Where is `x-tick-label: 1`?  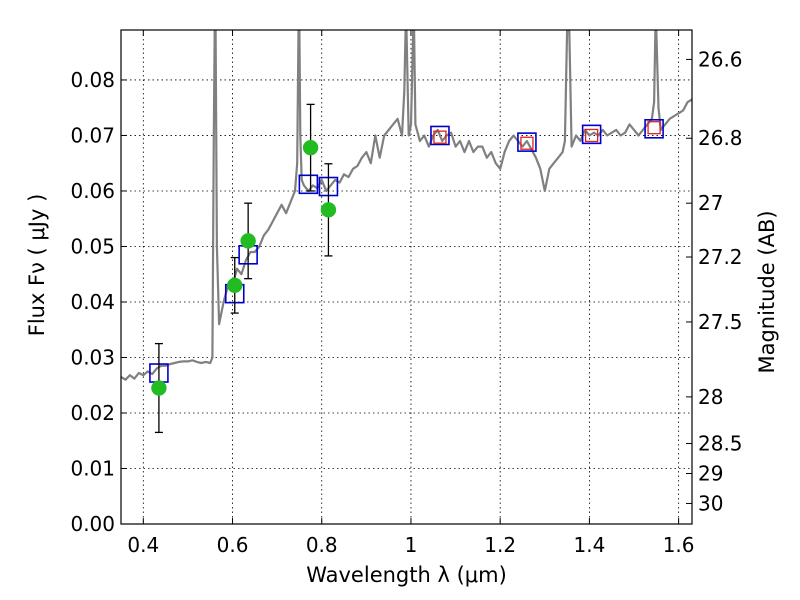
x-tick-label: 1 is located at coordinates (411, 545).